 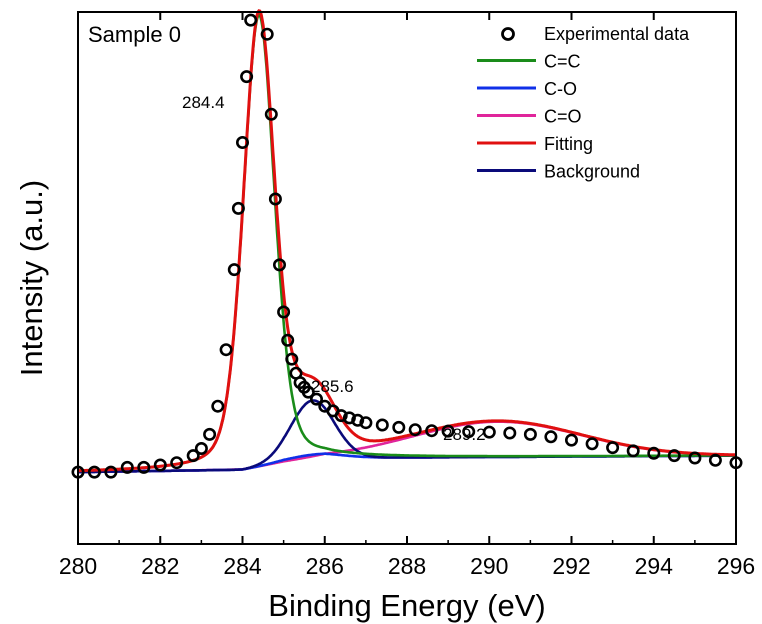 I want to click on x-tick-label: 282, so click(x=160, y=566).